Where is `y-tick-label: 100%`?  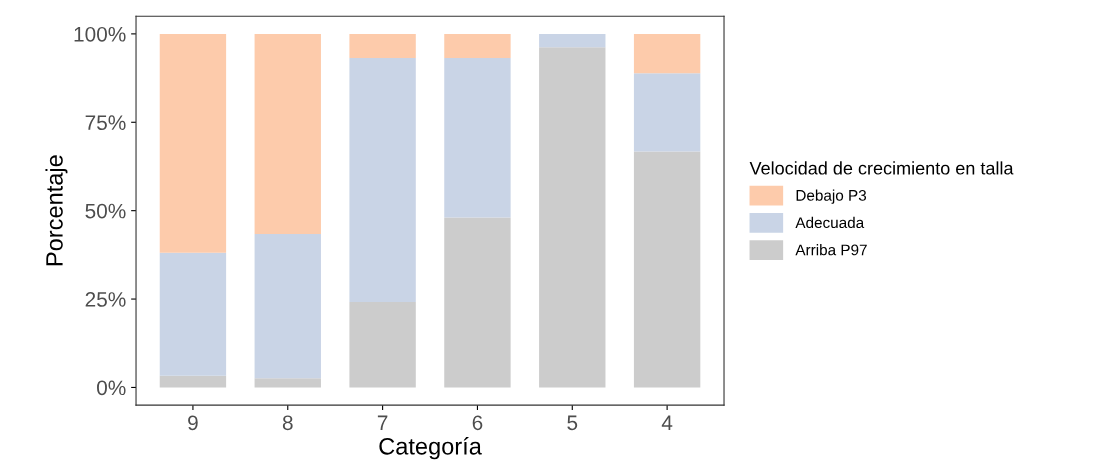 y-tick-label: 100% is located at coordinates (100, 34).